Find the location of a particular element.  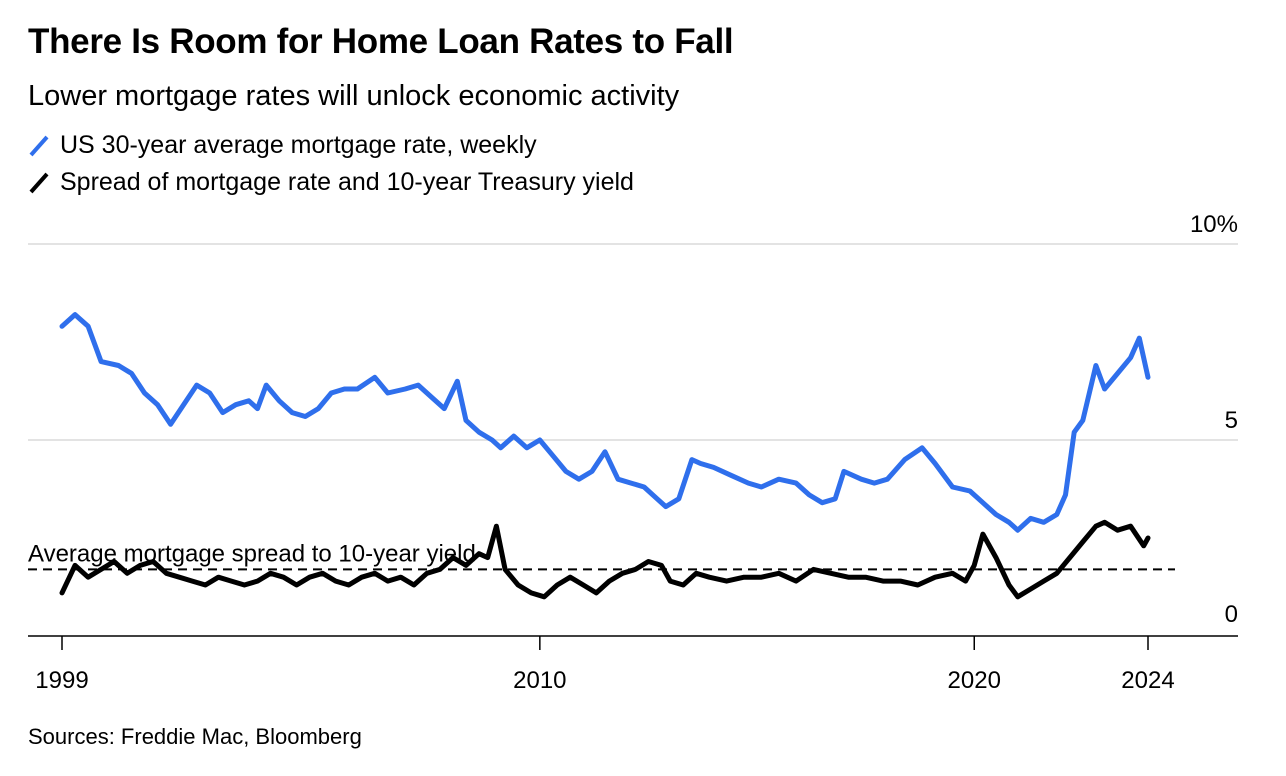

source-note: Sources: Freddie Mac, Bloomberg is located at coordinates (195, 736).